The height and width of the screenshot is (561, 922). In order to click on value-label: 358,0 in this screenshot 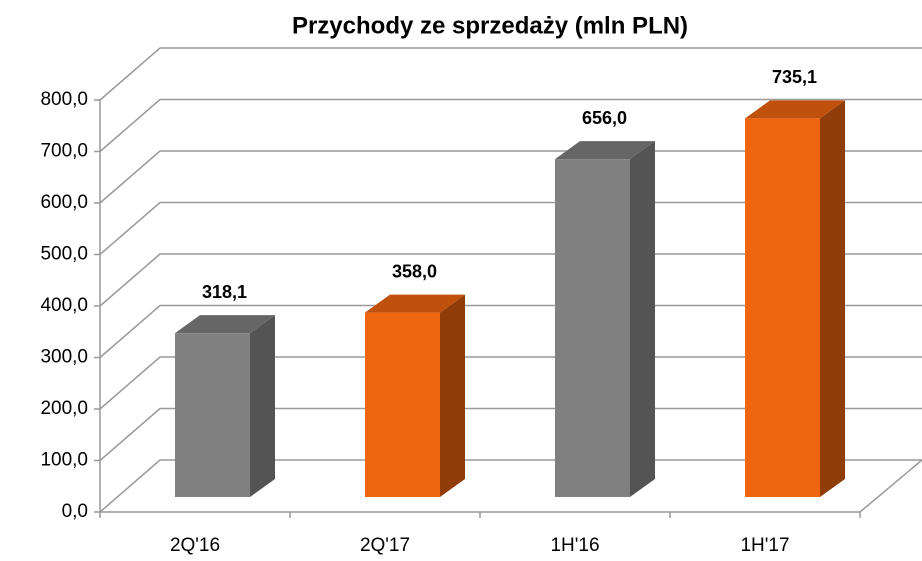, I will do `click(414, 271)`.